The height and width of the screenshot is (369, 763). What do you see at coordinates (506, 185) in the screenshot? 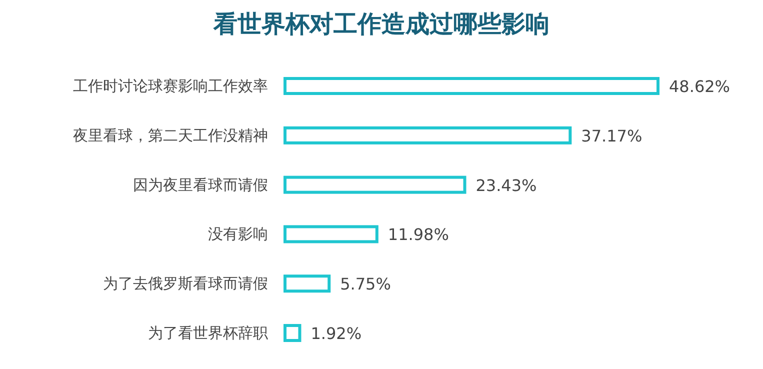
I see `data-label: 23.43%` at bounding box center [506, 185].